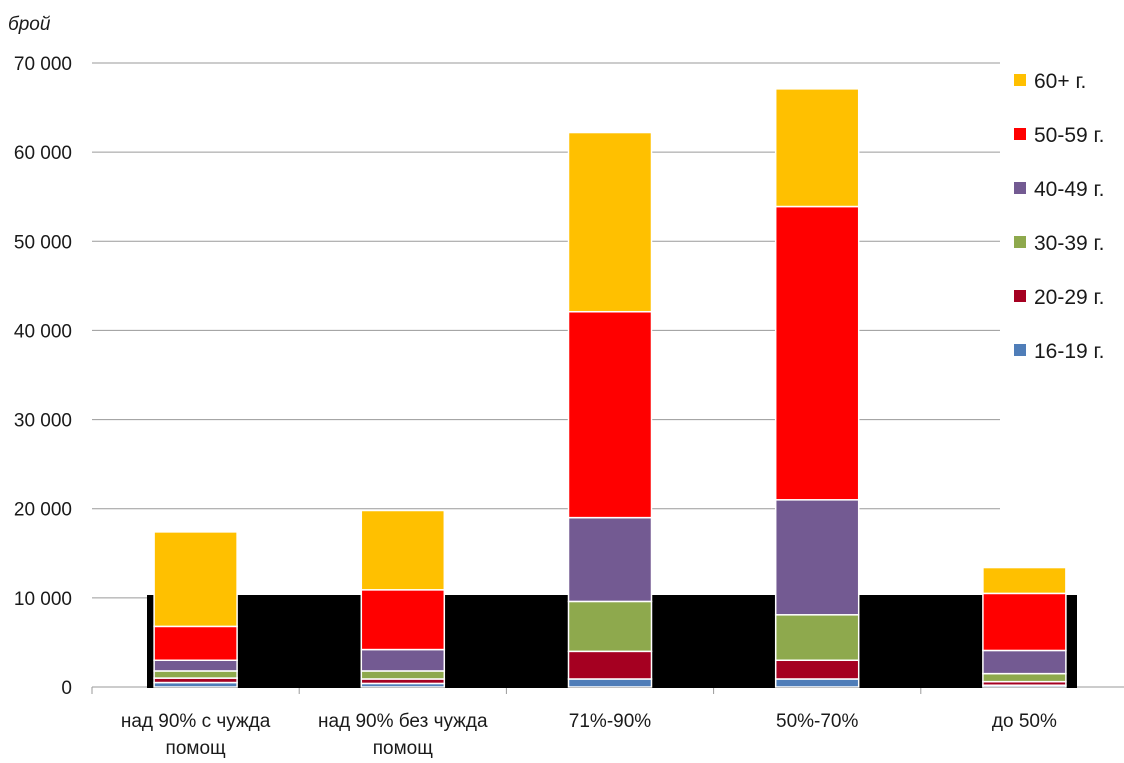  Describe the element at coordinates (607, 690) in the screenshot. I see `x-axis` at that location.